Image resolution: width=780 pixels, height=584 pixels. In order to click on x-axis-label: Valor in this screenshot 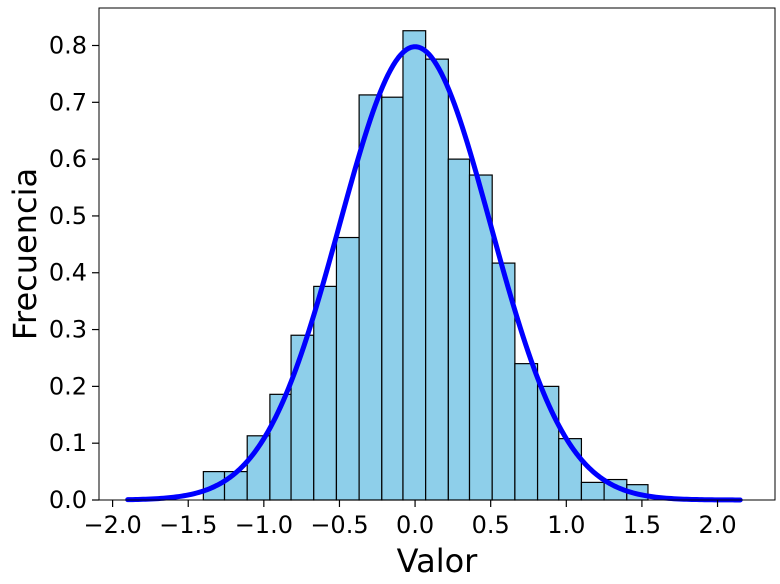, I will do `click(437, 561)`.